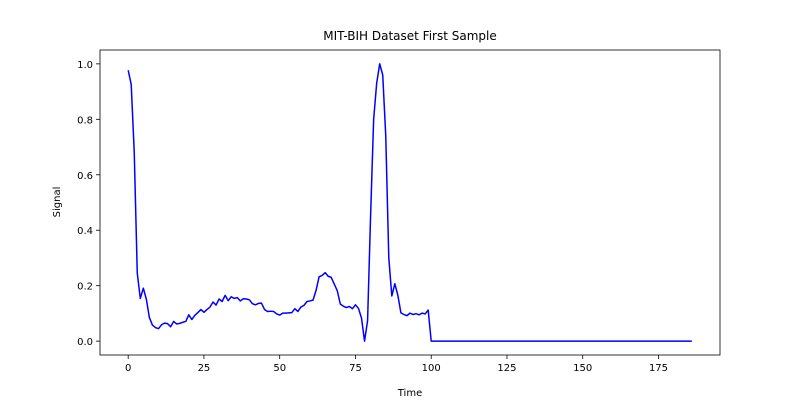  What do you see at coordinates (409, 393) in the screenshot?
I see `x-axis-title: Time` at bounding box center [409, 393].